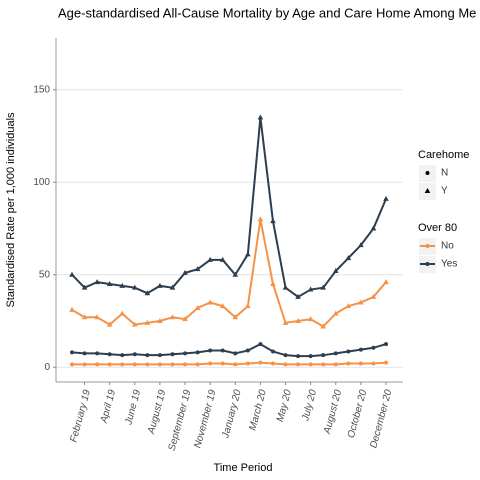  Describe the element at coordinates (232, 414) in the screenshot. I see `x-tick-label: January 20` at that location.